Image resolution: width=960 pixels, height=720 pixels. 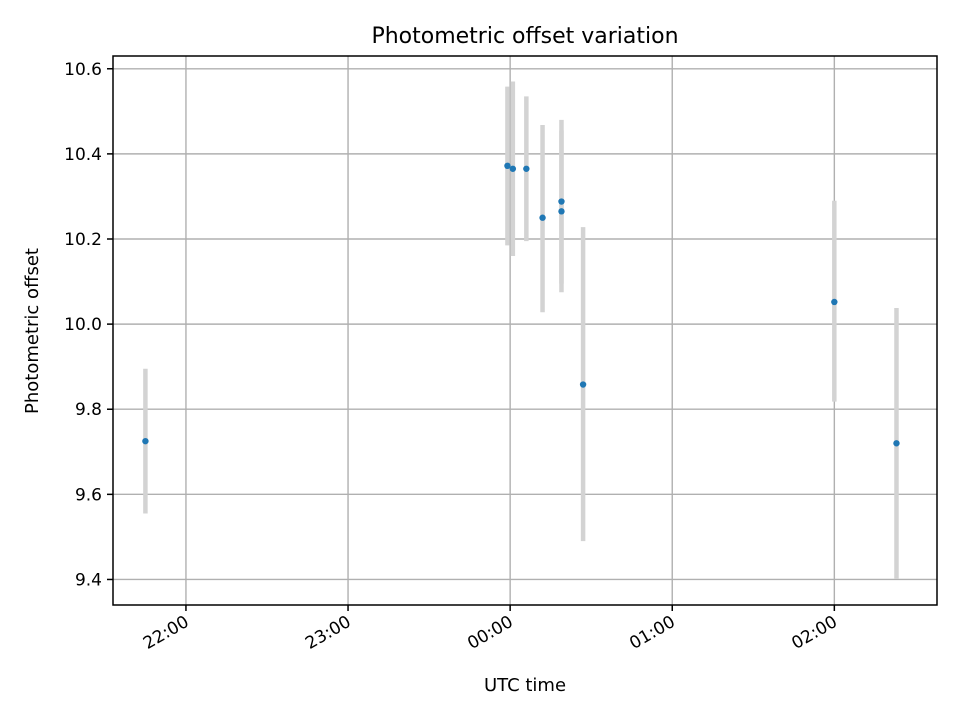 I want to click on y-tick-label: 9.8, so click(x=88, y=410).